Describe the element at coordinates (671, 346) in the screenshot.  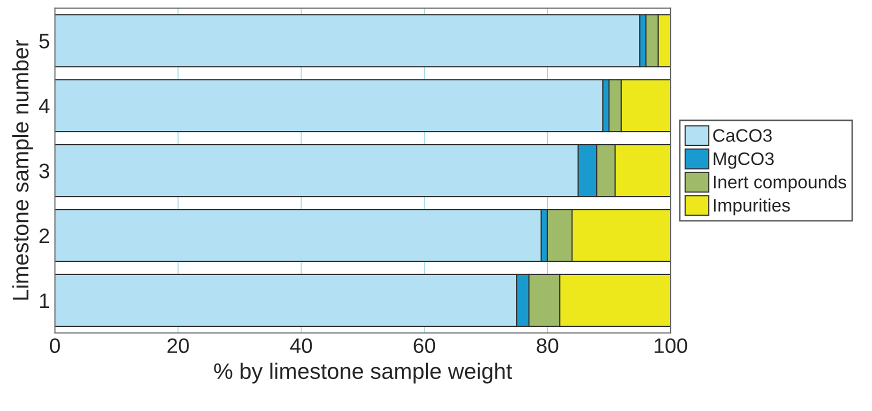
I see `x-tick-label: 100` at that location.